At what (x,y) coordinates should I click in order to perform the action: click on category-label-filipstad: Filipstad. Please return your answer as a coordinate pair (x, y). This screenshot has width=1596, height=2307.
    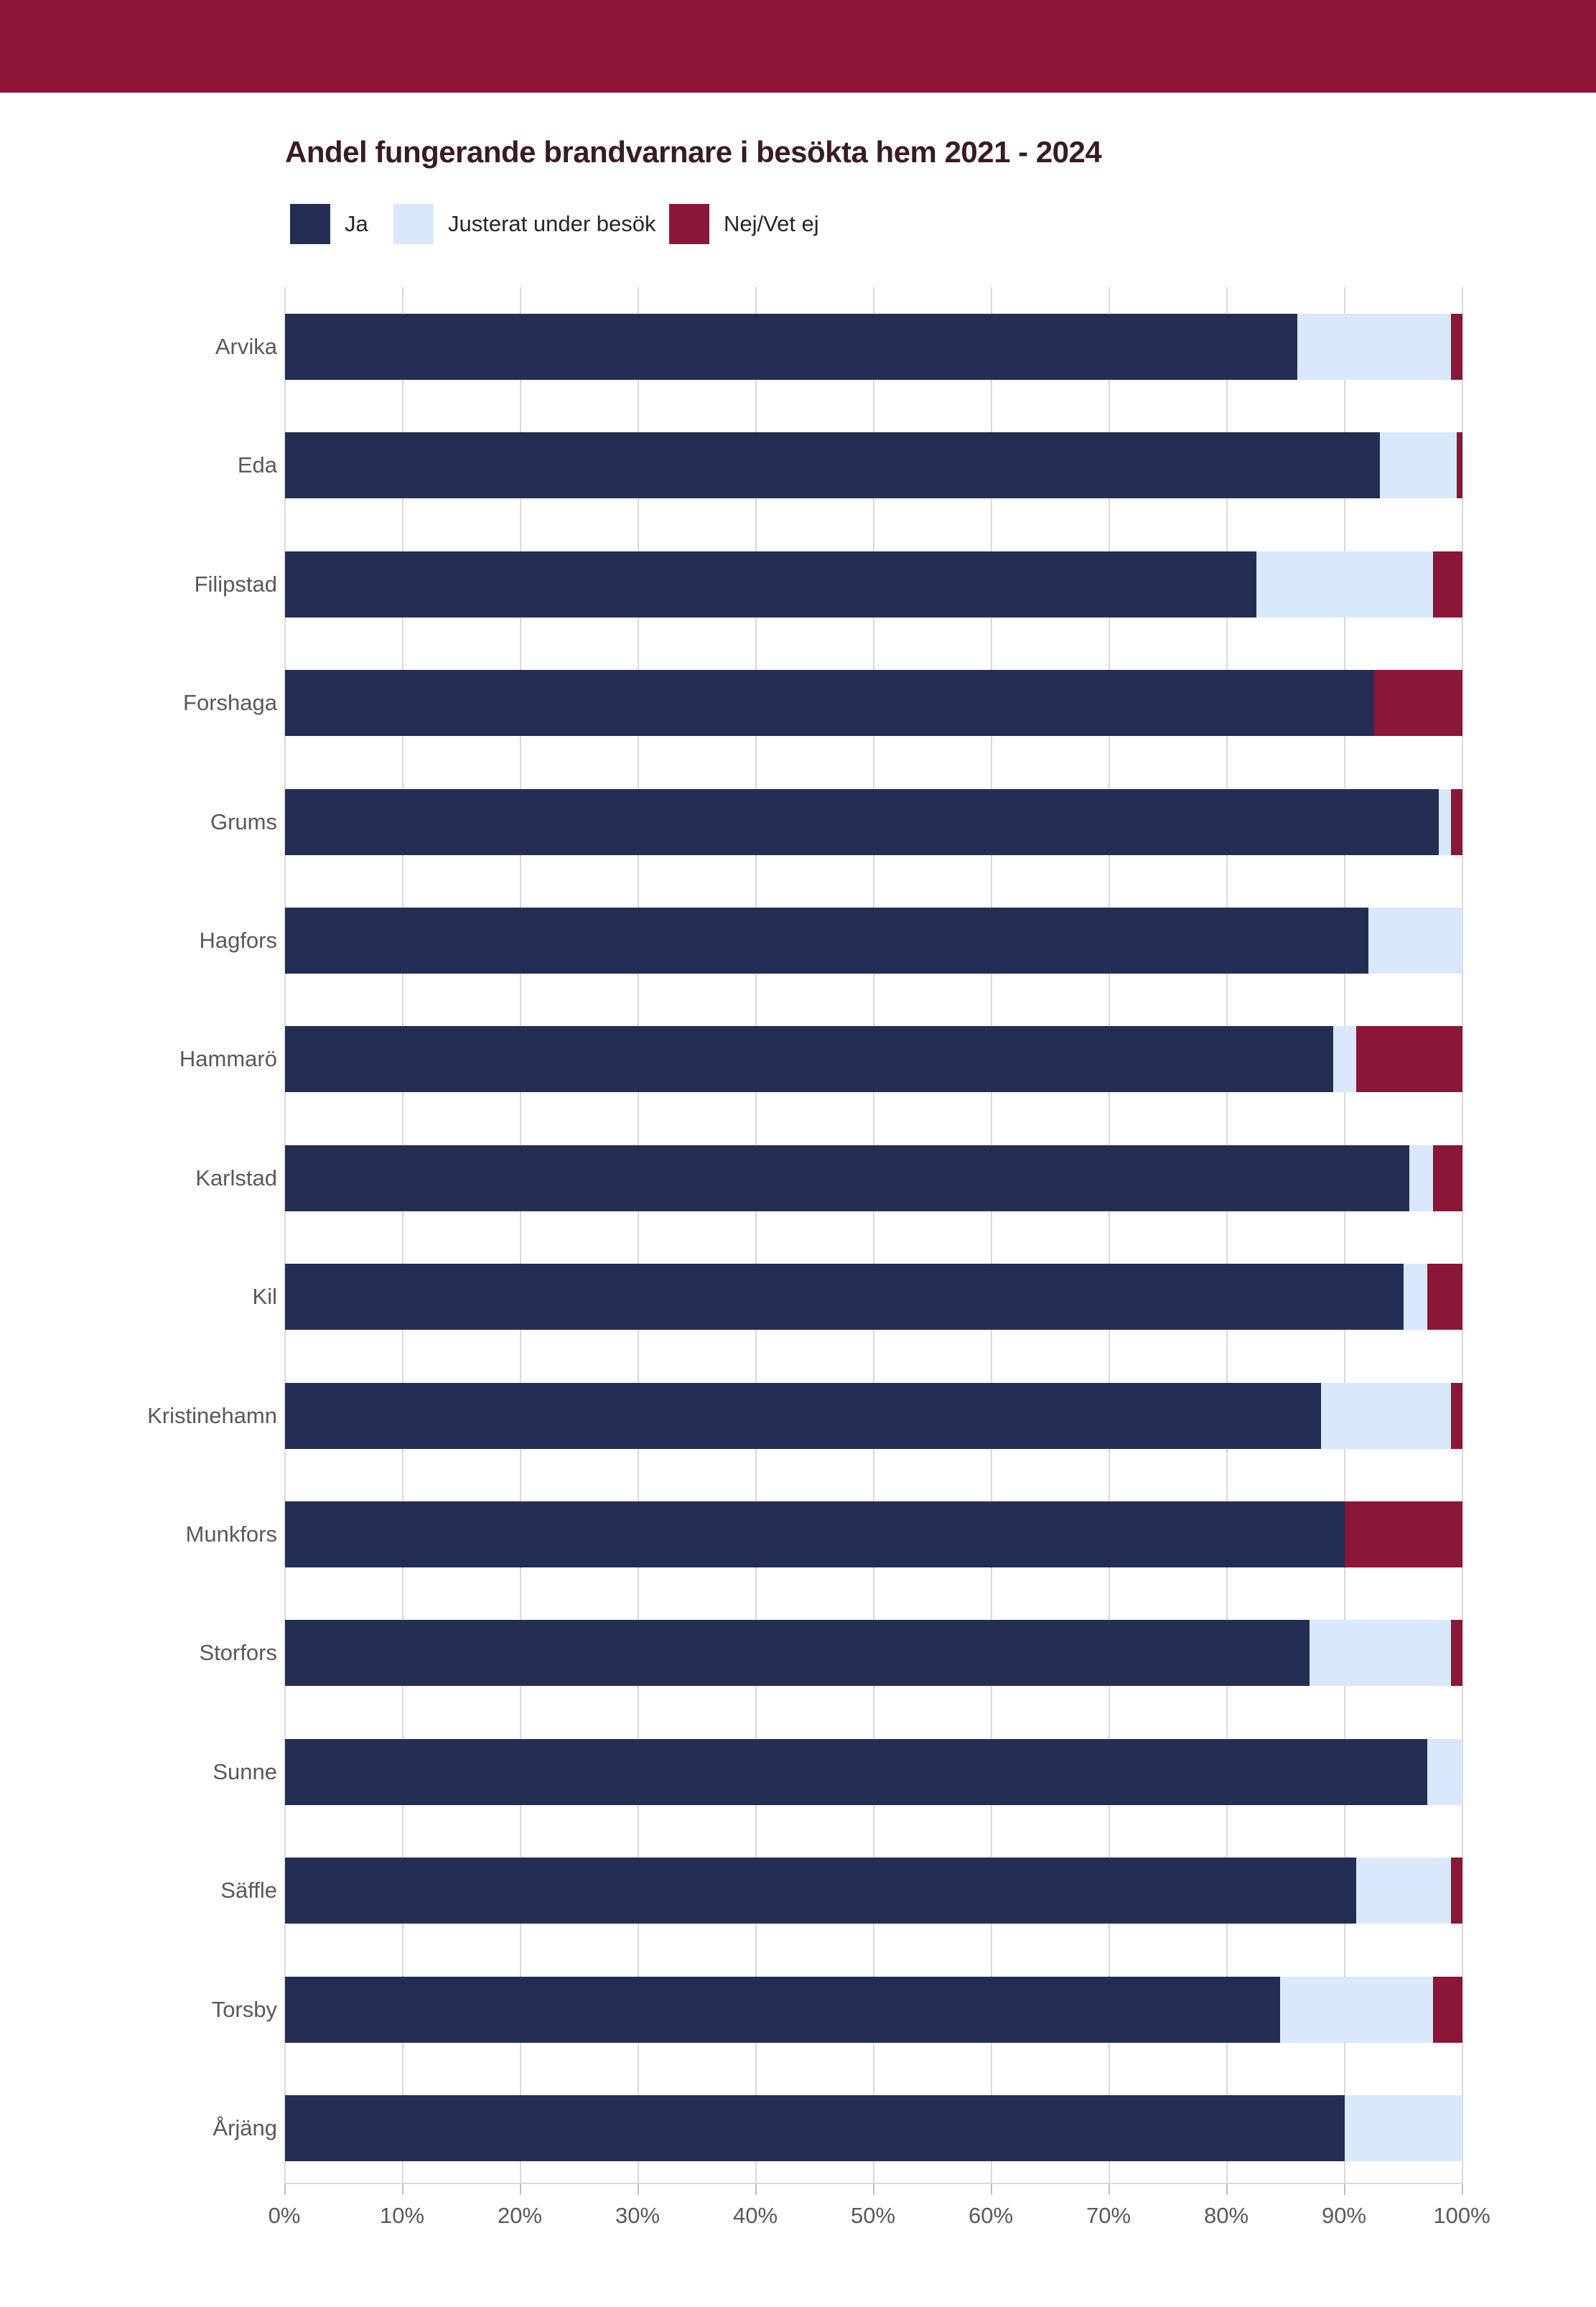
    Looking at the image, I should click on (235, 584).